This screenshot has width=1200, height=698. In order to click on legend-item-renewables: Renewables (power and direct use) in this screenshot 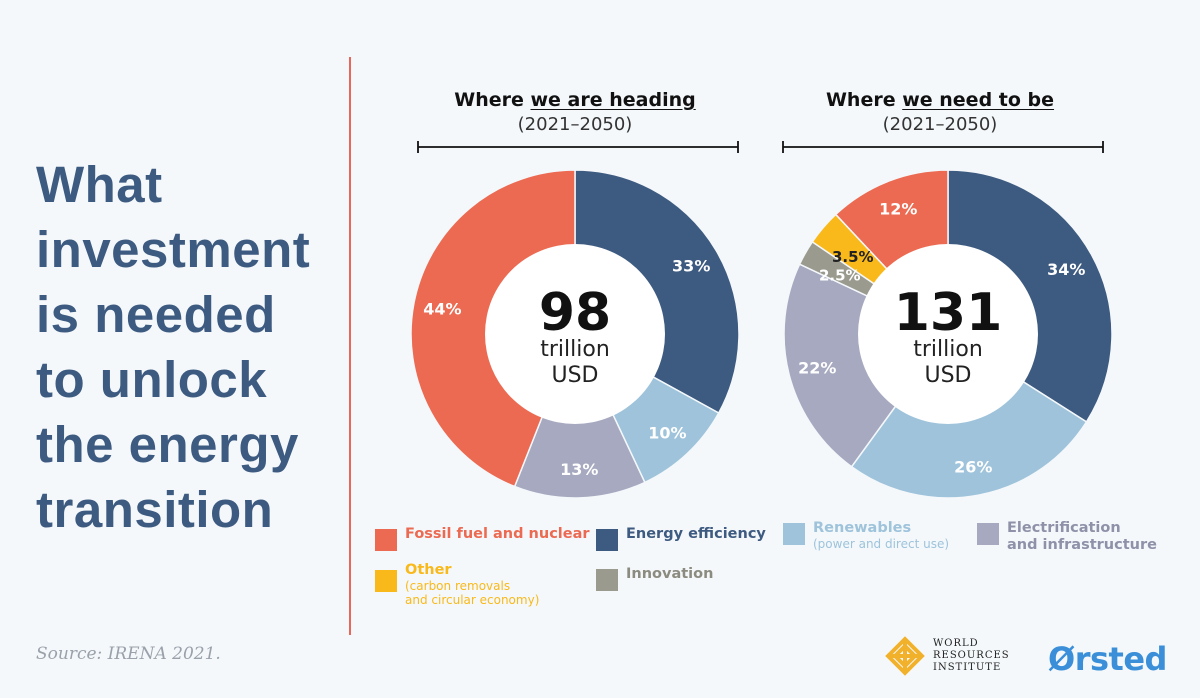, I will do `click(866, 535)`.